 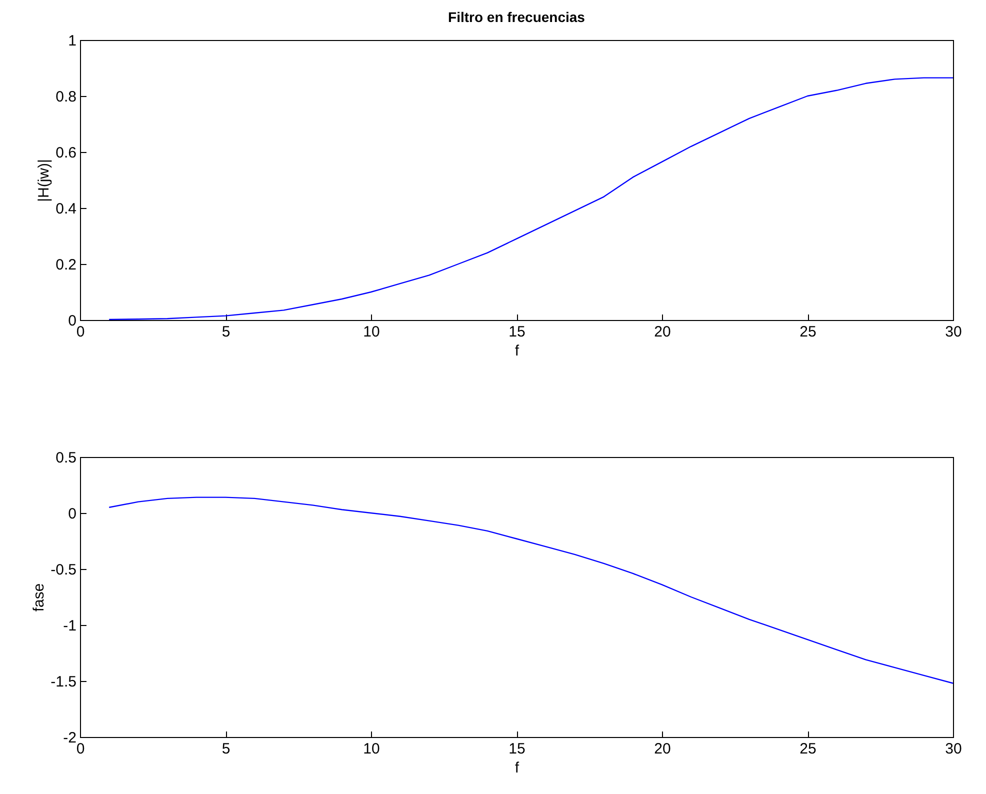 I want to click on y-tick-label: 0.2, so click(x=66, y=265).